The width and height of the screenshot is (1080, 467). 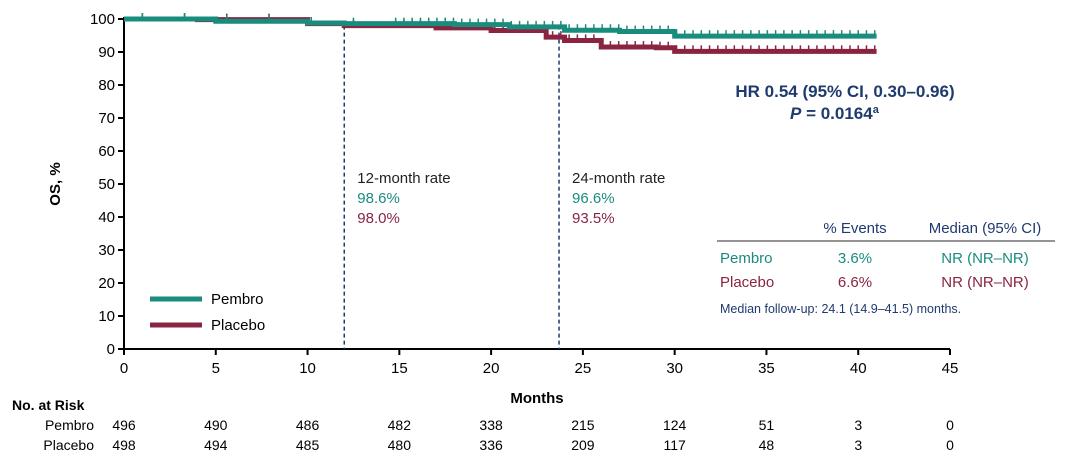 What do you see at coordinates (675, 445) in the screenshot?
I see `risk-count: 117` at bounding box center [675, 445].